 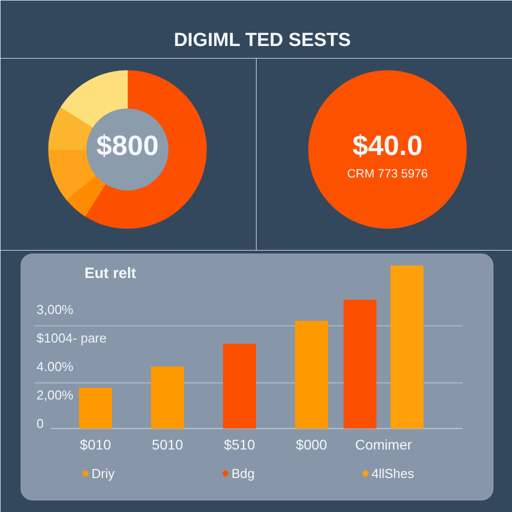 I want to click on legend-label: 4llShes, so click(x=393, y=473).